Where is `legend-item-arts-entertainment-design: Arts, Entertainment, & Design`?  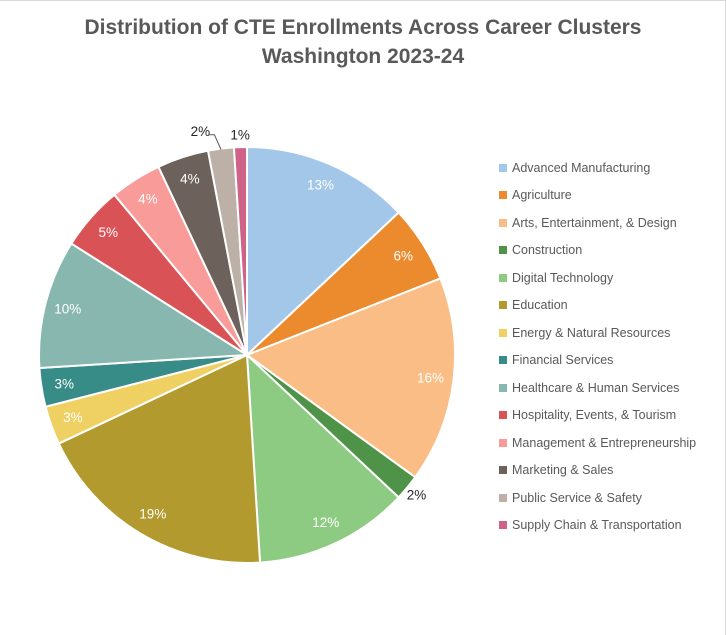 legend-item-arts-entertainment-design: Arts, Entertainment, & Design is located at coordinates (597, 223).